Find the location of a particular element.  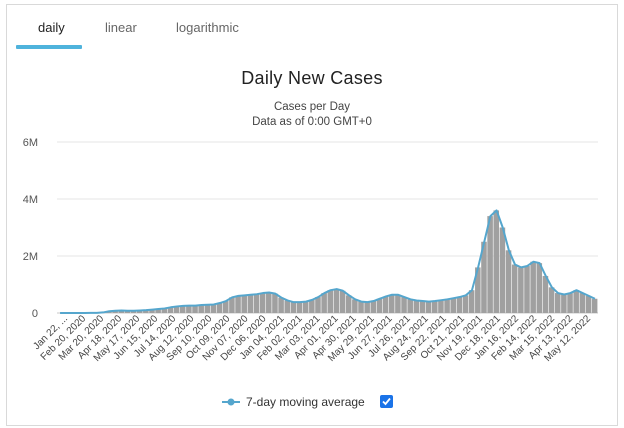

tab-logarithmic: logarithmic is located at coordinates (207, 27).